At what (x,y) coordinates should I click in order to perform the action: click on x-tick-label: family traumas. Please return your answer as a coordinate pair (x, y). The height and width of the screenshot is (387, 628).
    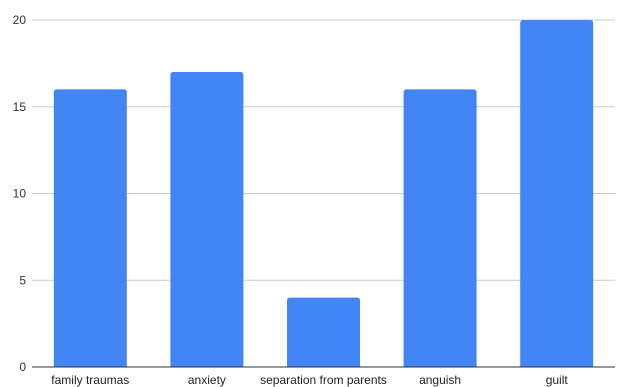
    Looking at the image, I should click on (90, 380).